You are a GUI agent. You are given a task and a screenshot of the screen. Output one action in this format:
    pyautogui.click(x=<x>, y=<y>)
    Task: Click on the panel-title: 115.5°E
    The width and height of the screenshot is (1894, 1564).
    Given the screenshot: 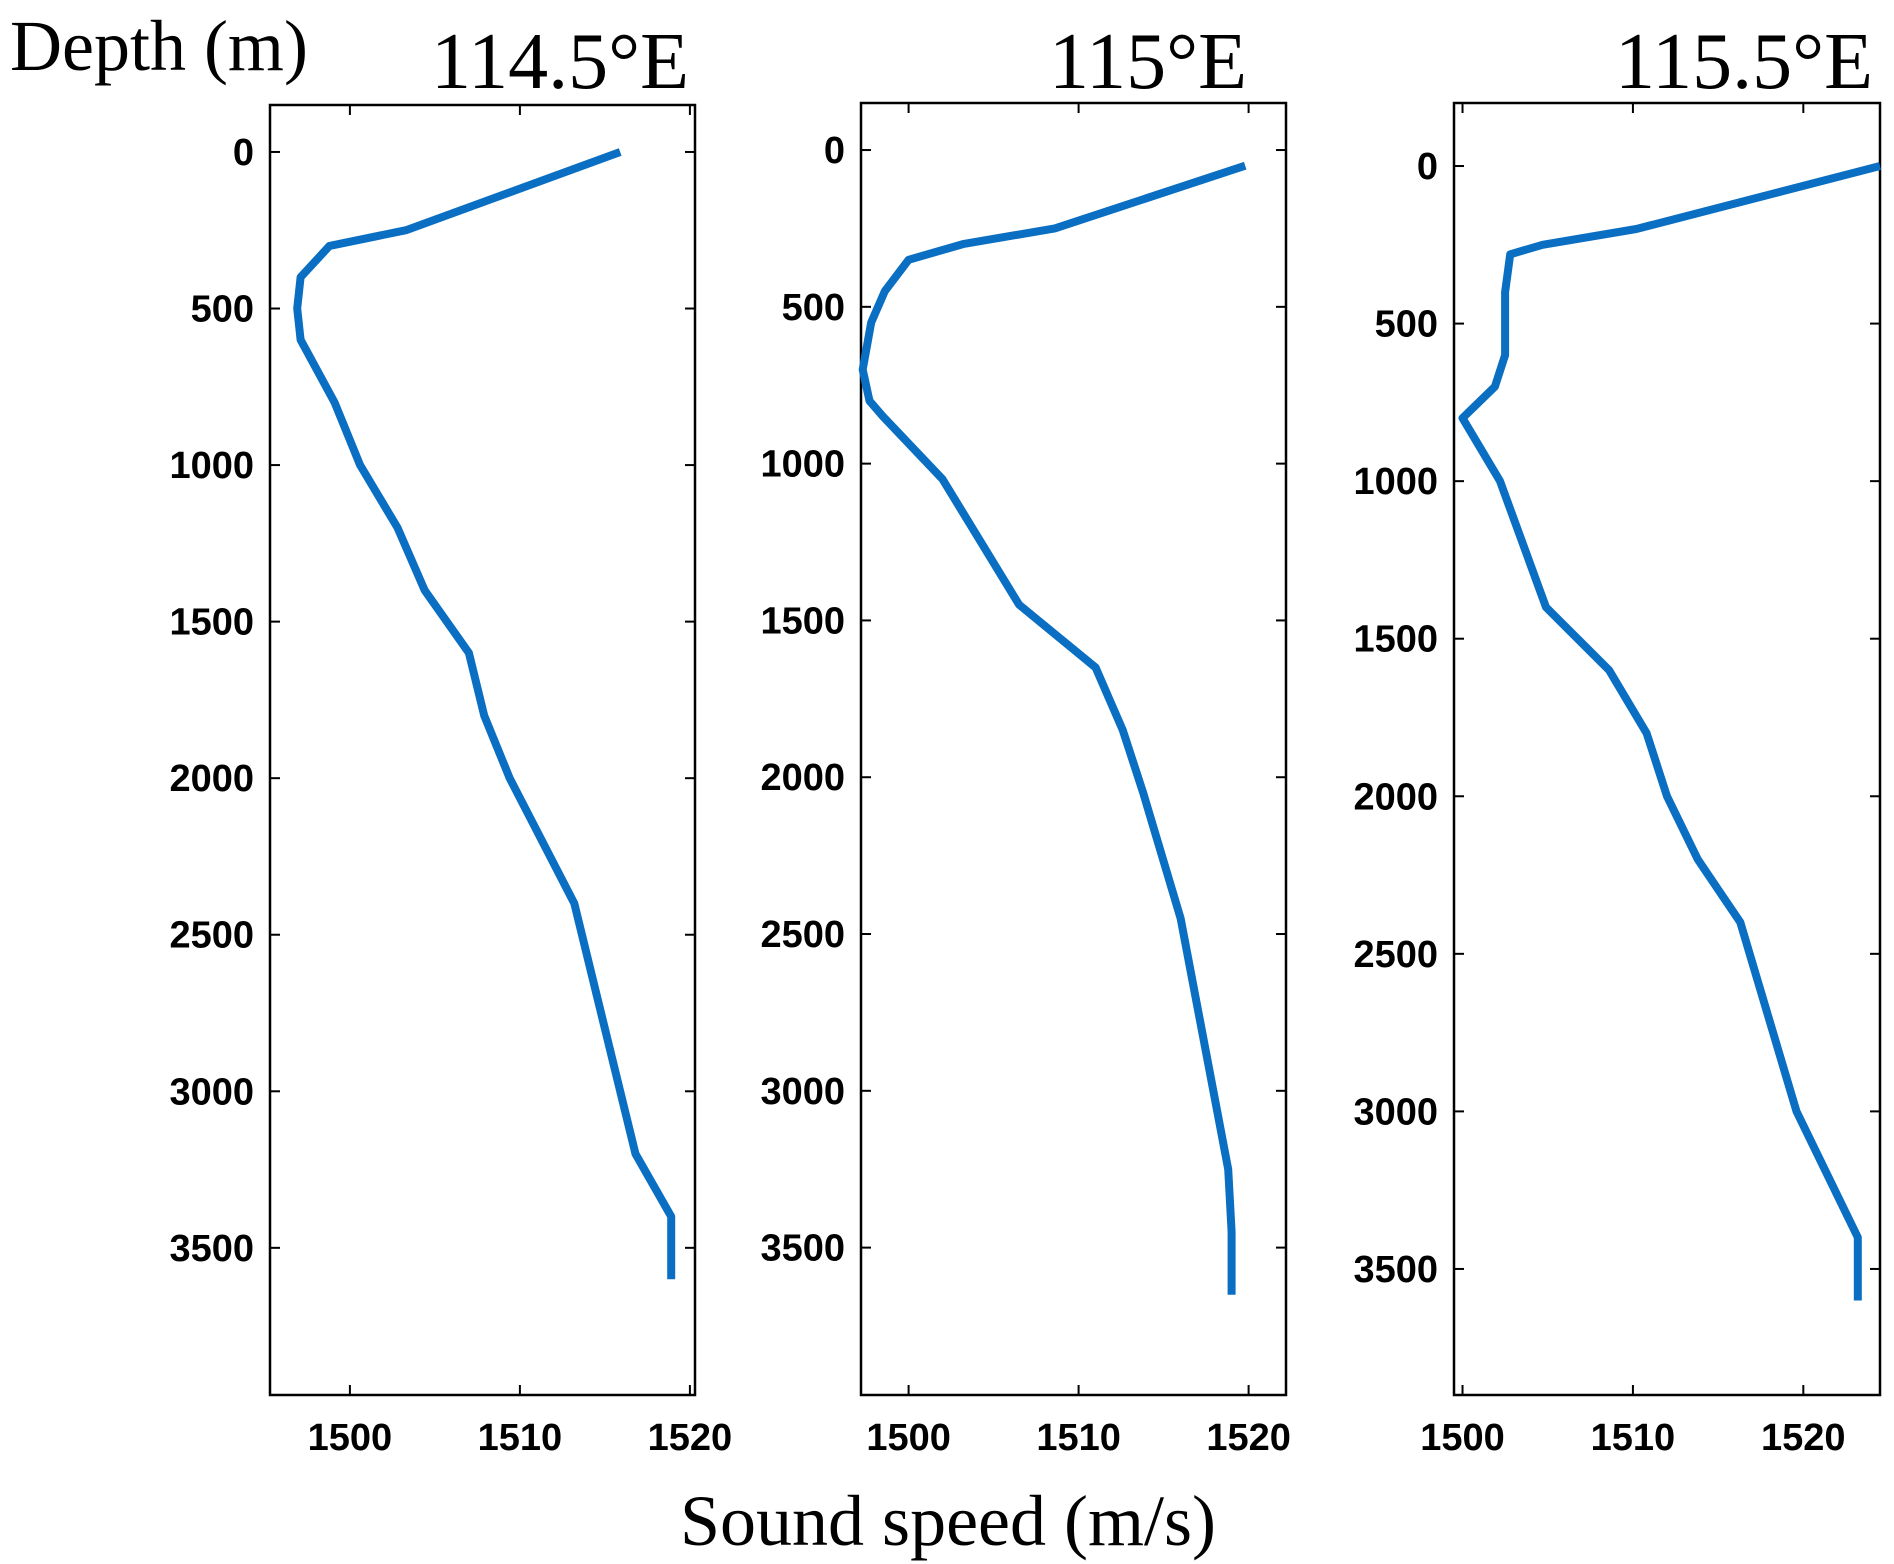 What is the action you would take?
    pyautogui.click(x=1744, y=62)
    